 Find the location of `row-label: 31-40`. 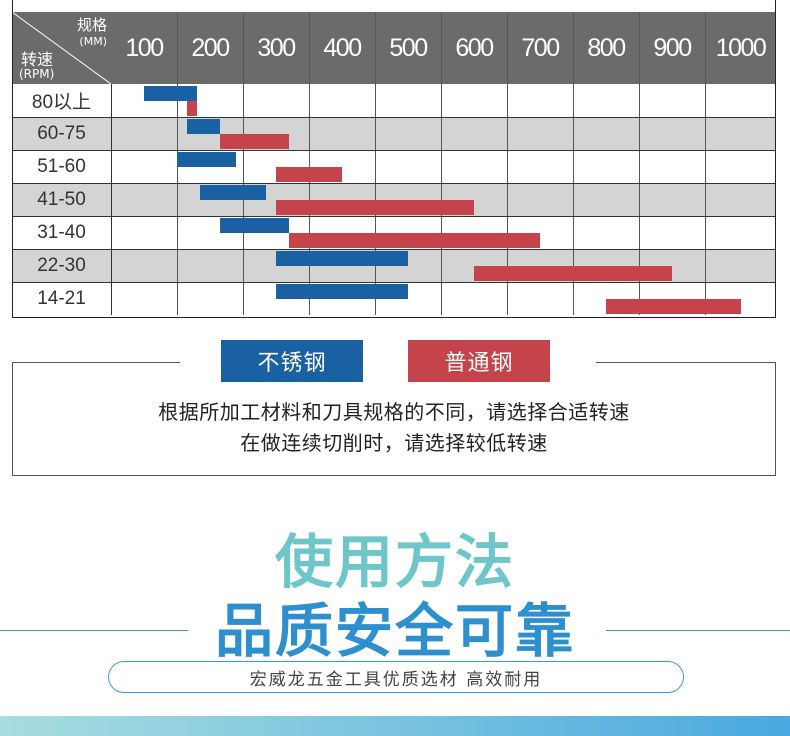

row-label: 31-40 is located at coordinates (61, 232).